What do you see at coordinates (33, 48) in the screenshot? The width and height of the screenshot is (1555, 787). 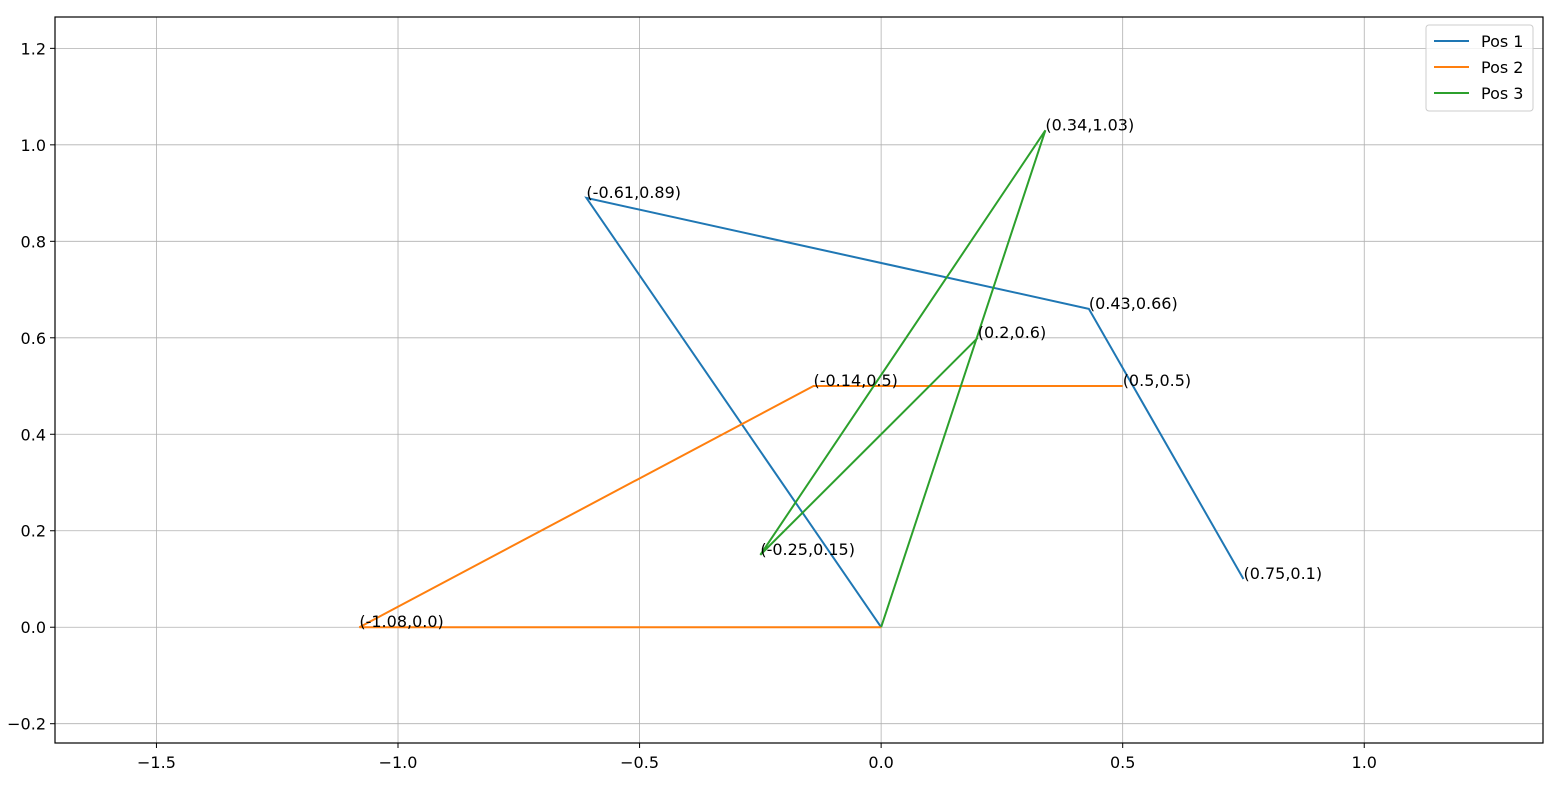 I see `y-tick-label: 1.2` at bounding box center [33, 48].